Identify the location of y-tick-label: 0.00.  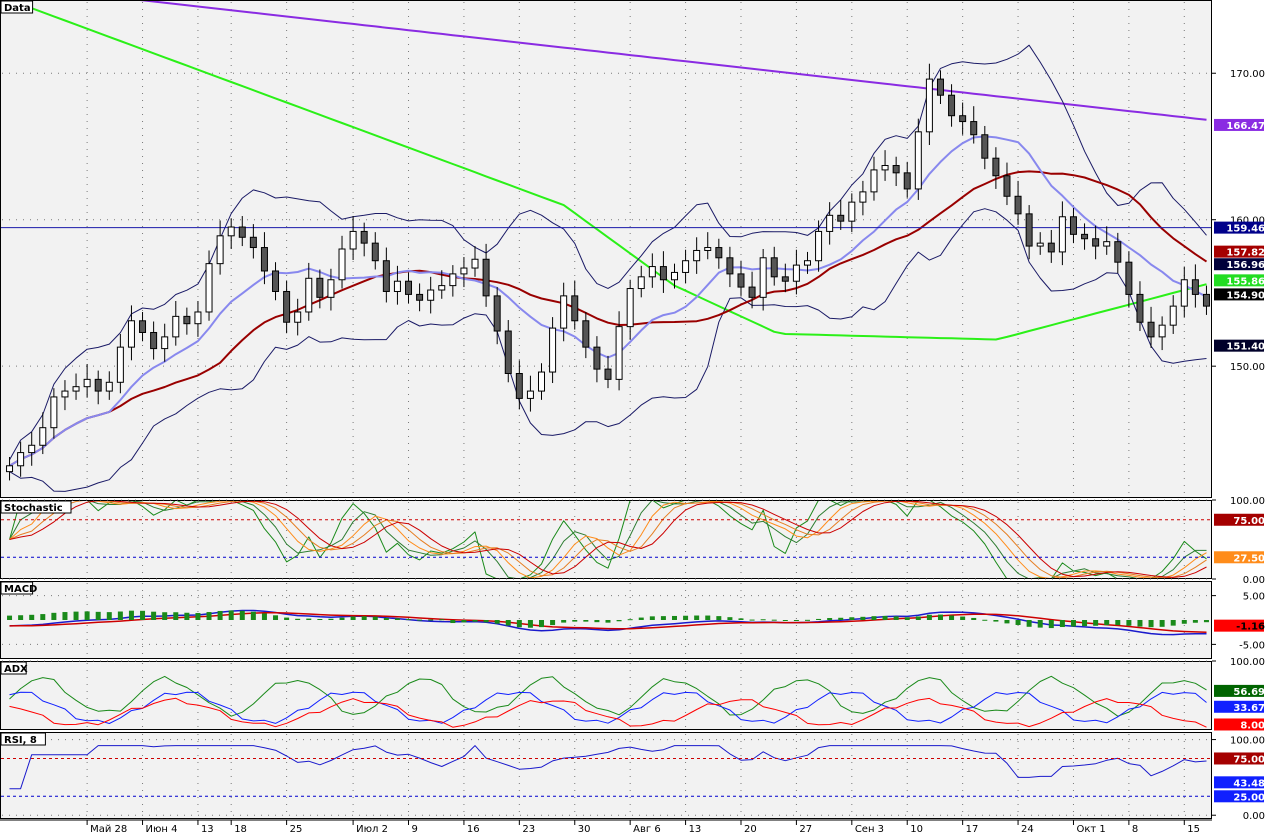
(1254, 816).